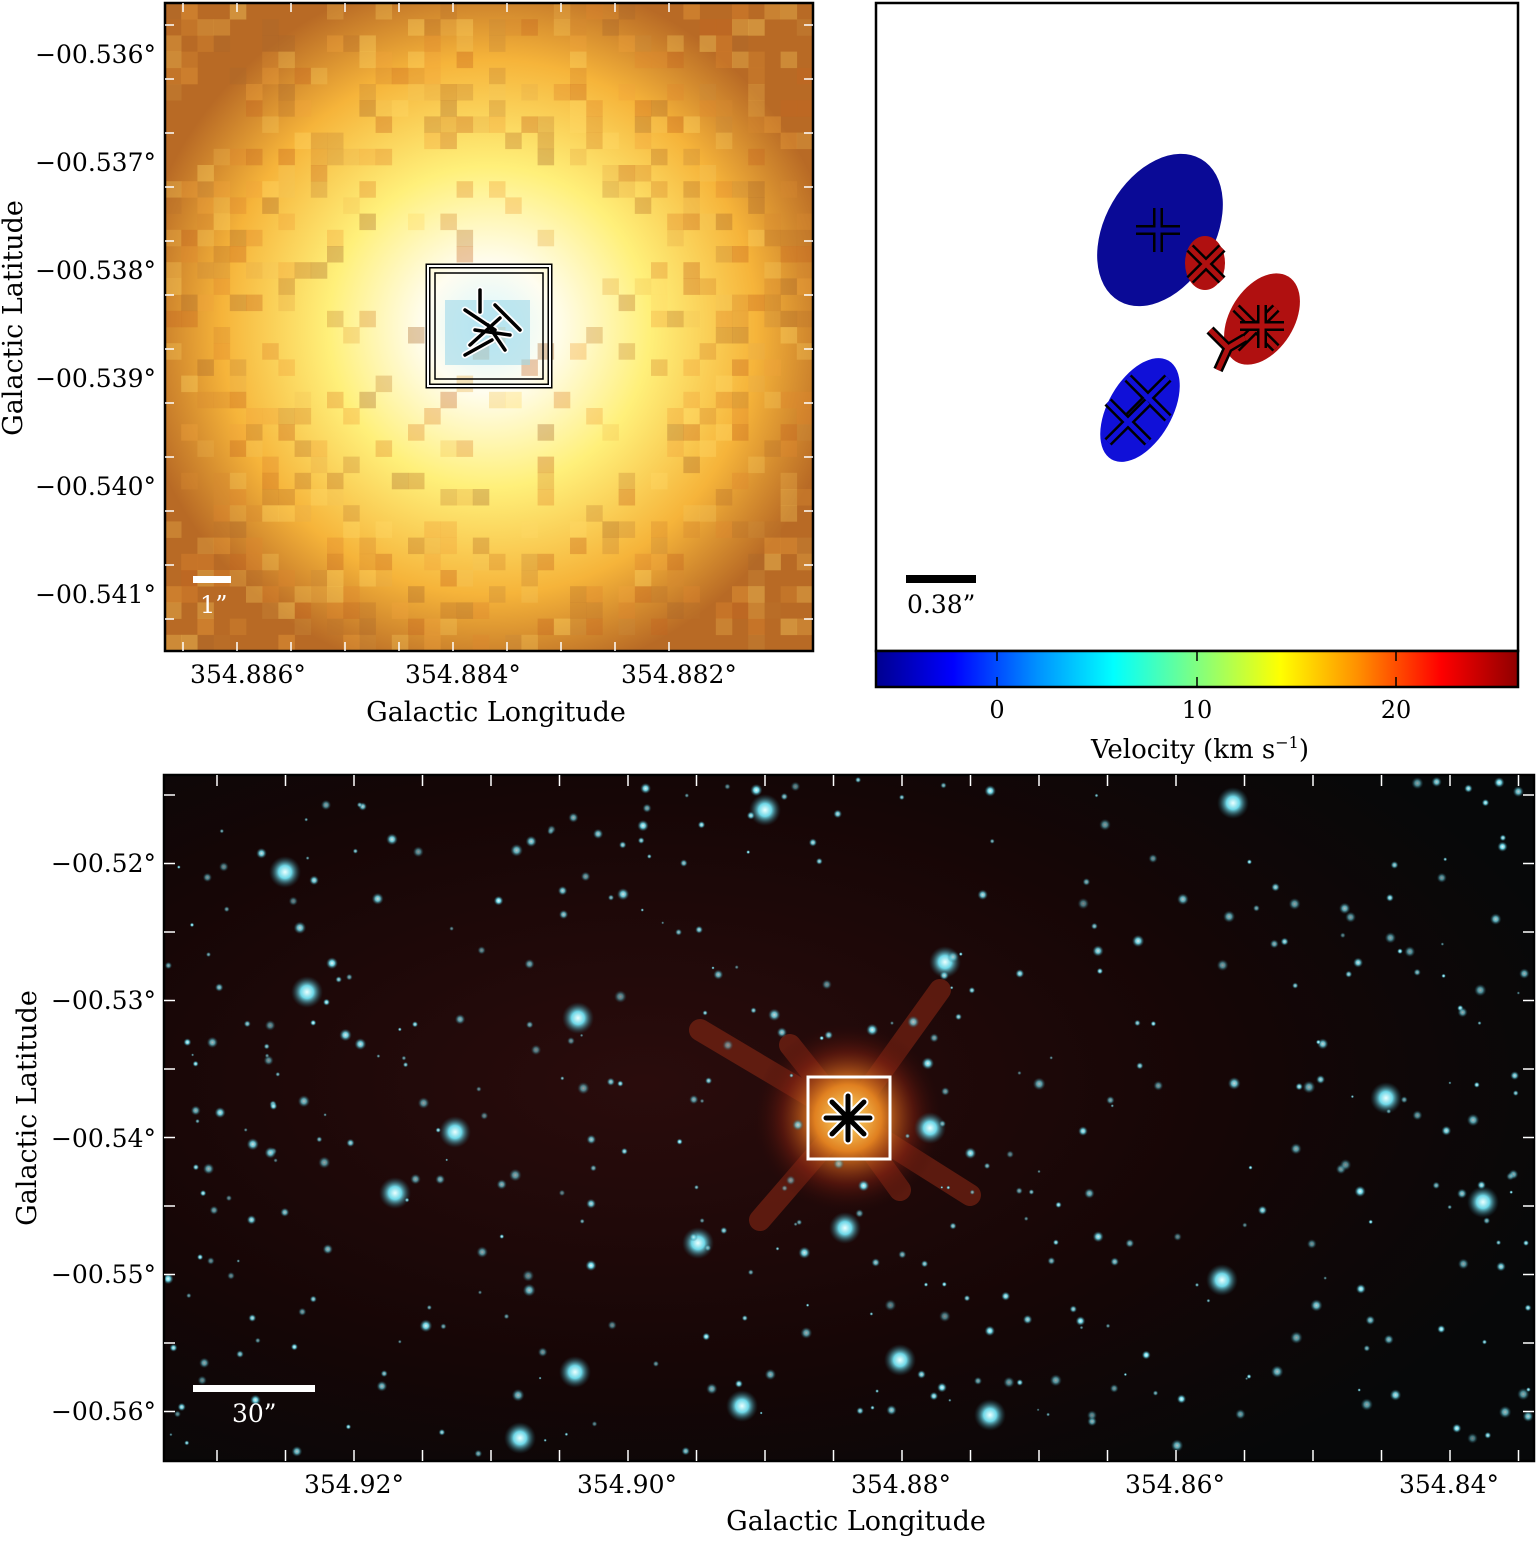  Describe the element at coordinates (1449, 1484) in the screenshot. I see `xtick-label: 354.84°` at that location.